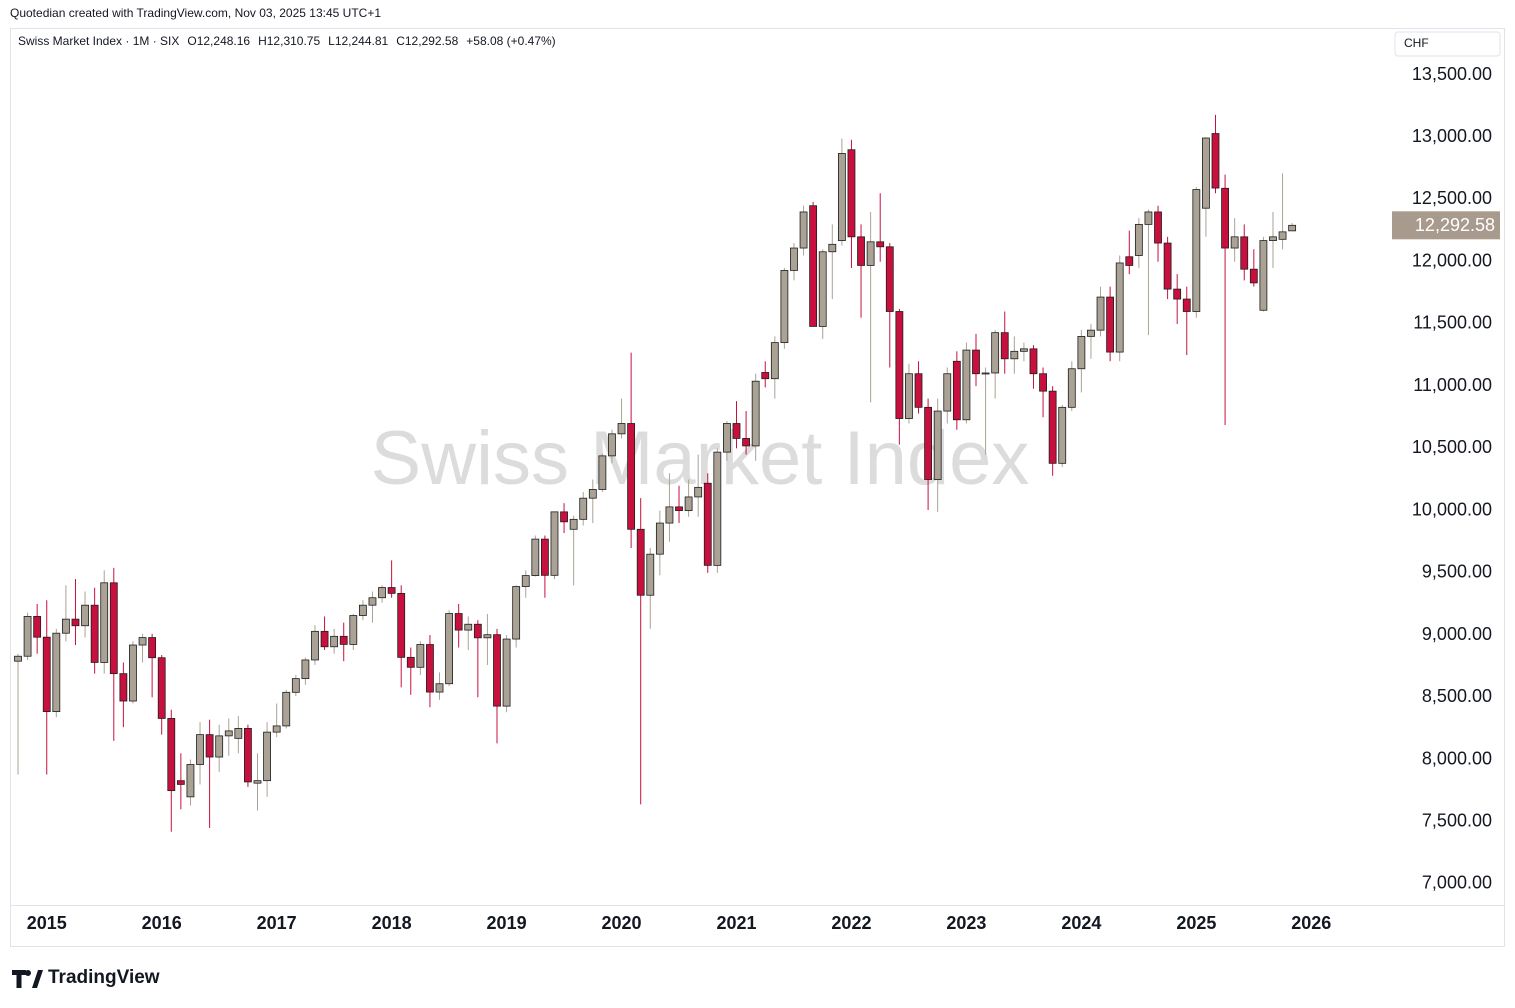 This screenshot has width=1515, height=1008. Describe the element at coordinates (1447, 44) in the screenshot. I see `currency-box` at that location.